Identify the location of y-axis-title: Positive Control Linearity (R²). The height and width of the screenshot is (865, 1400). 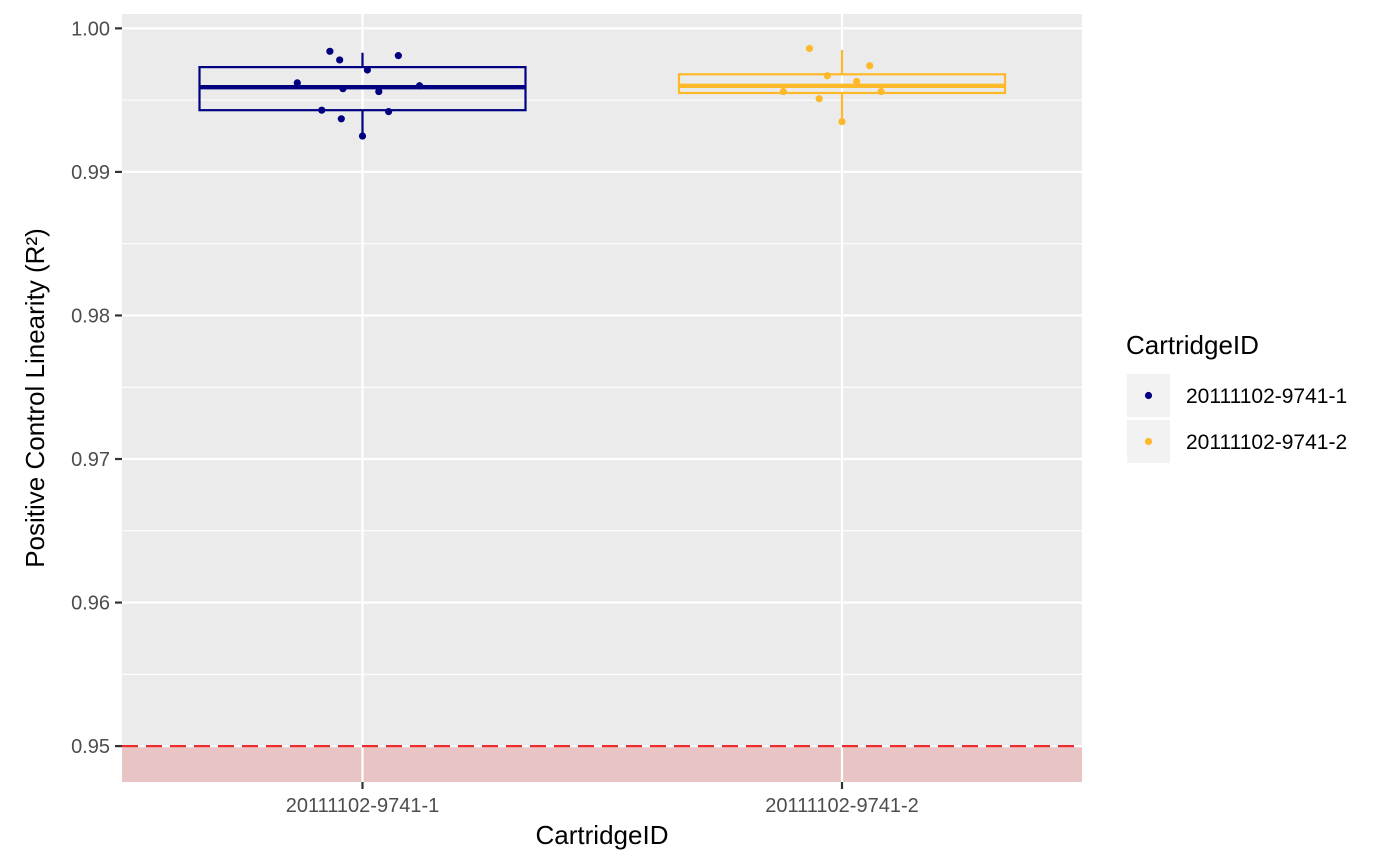
(35, 398).